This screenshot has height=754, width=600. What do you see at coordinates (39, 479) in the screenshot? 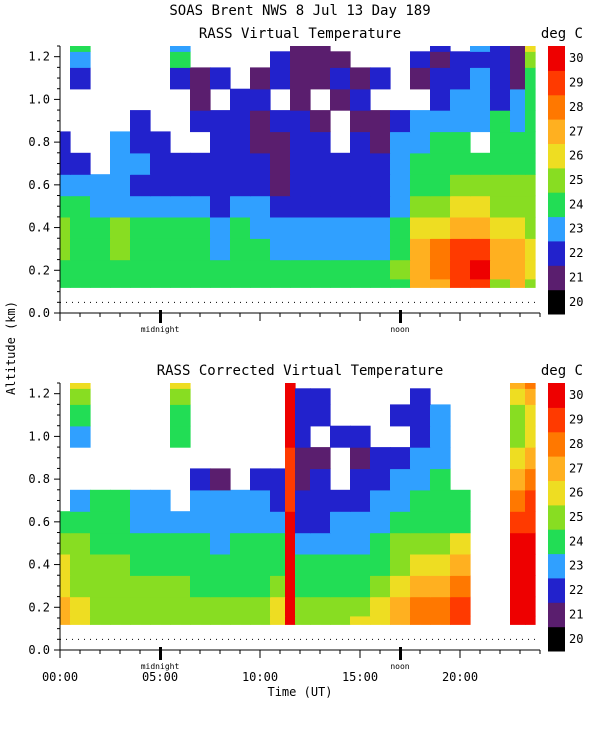
I see `y-tick-label: 0.8` at bounding box center [39, 479].